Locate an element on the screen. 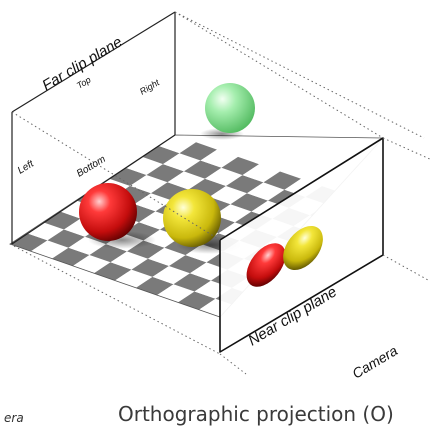 The height and width of the screenshot is (435, 446). bottom-label: Bottom is located at coordinates (91, 167).